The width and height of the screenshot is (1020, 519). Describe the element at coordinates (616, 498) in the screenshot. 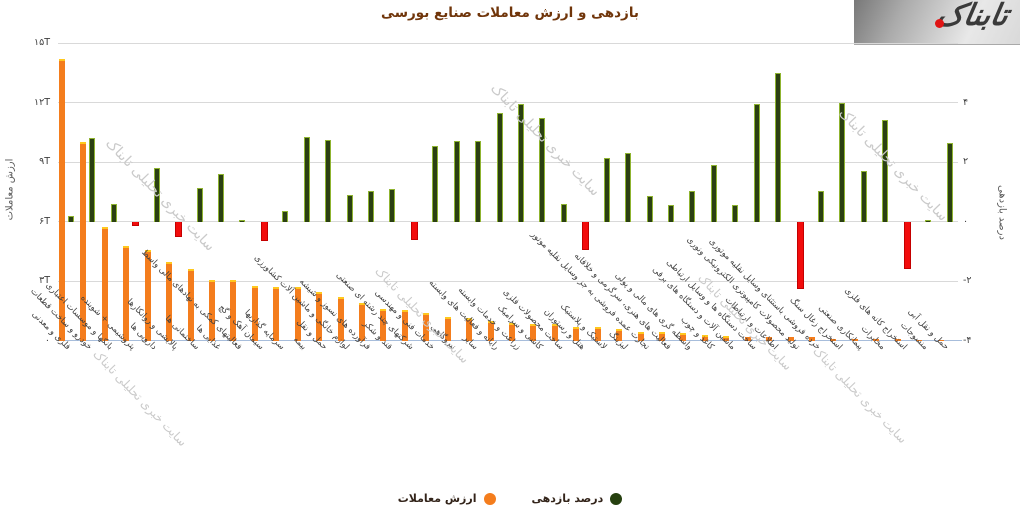

I see `legend-green-dot-icon` at that location.